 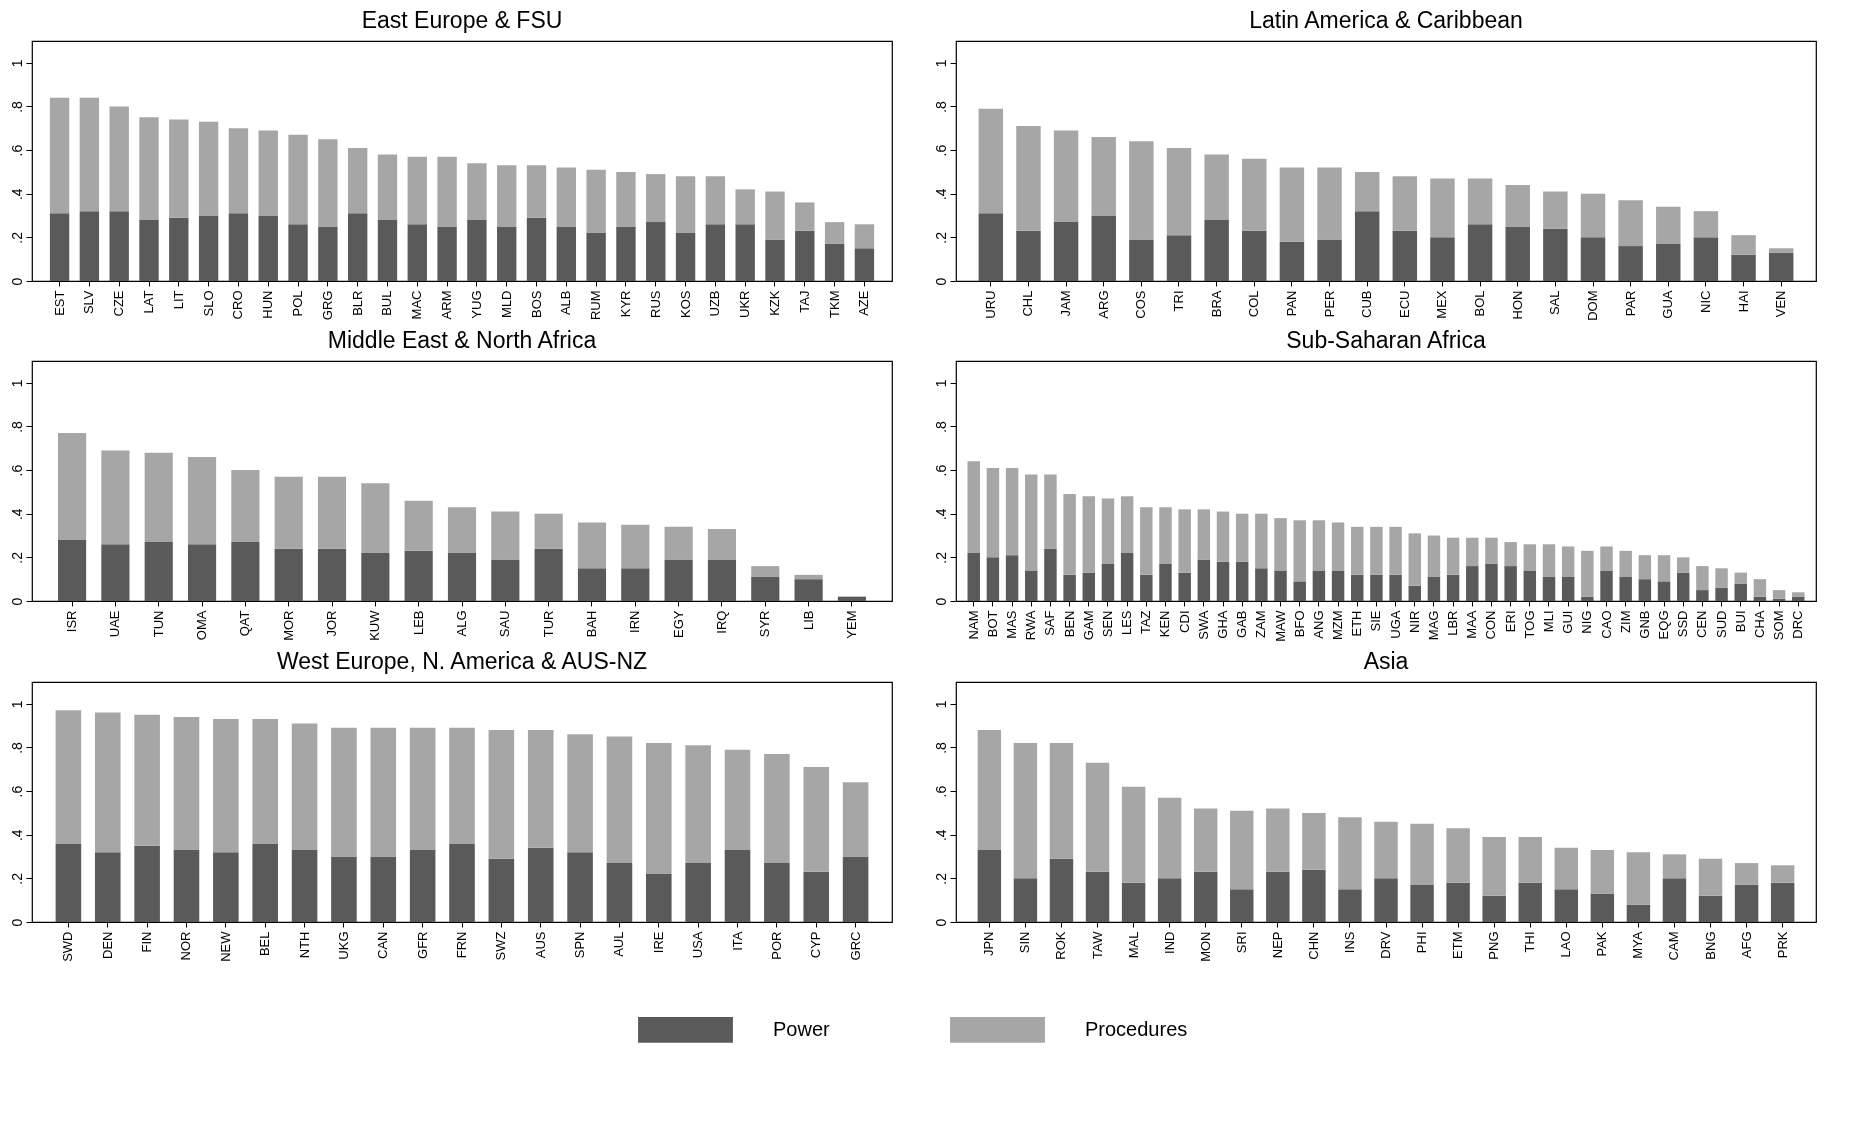 I want to click on x-tick-label: NAM, so click(x=973, y=625).